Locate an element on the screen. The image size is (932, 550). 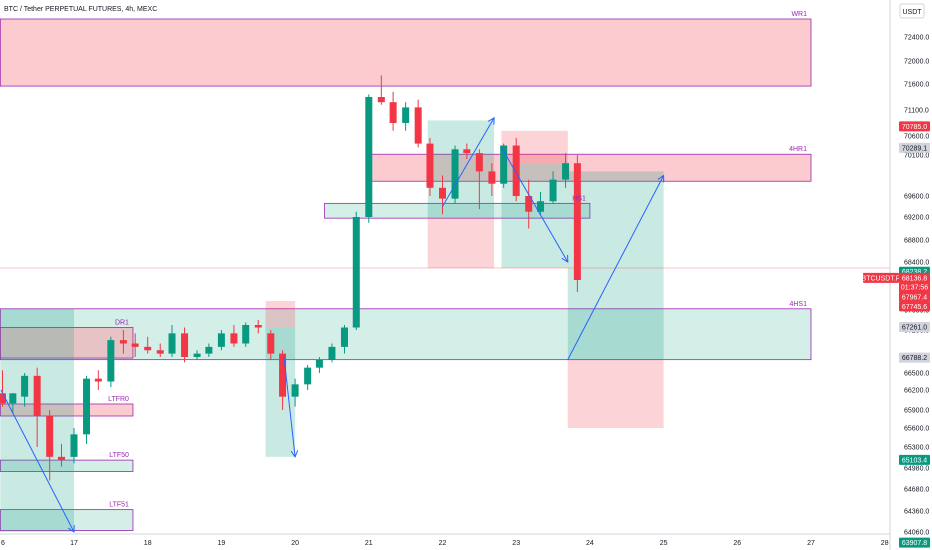
price-badge: 70785.0 is located at coordinates (914, 126).